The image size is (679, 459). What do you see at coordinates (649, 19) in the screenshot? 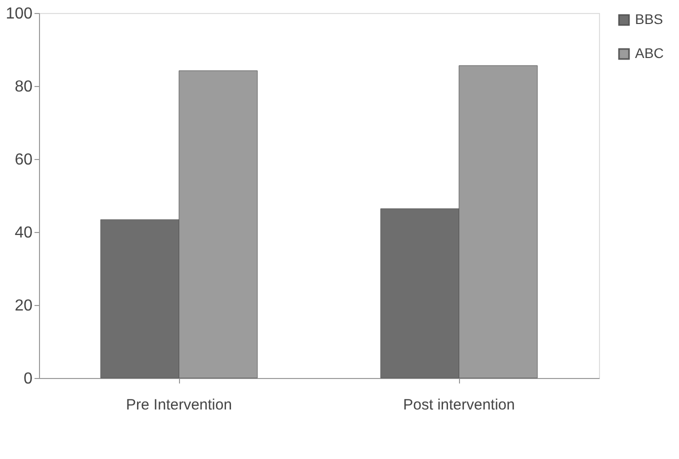
I see `legend-label: BBS` at bounding box center [649, 19].